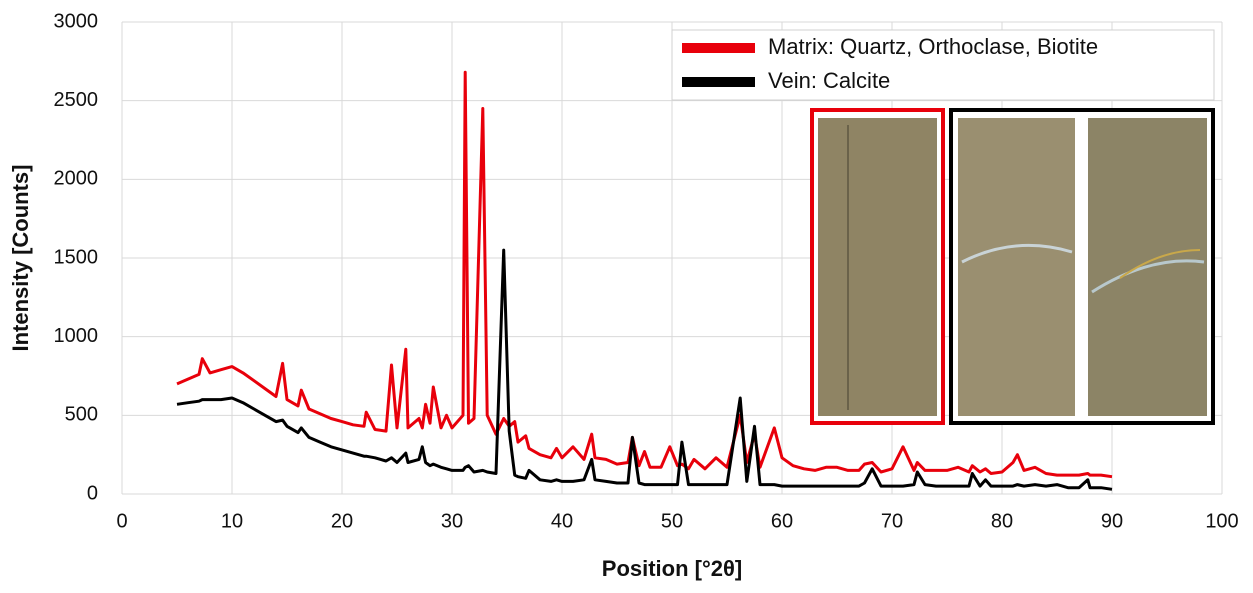 This screenshot has height=593, width=1253. What do you see at coordinates (1221, 521) in the screenshot?
I see `x-tick-label: 100` at bounding box center [1221, 521].